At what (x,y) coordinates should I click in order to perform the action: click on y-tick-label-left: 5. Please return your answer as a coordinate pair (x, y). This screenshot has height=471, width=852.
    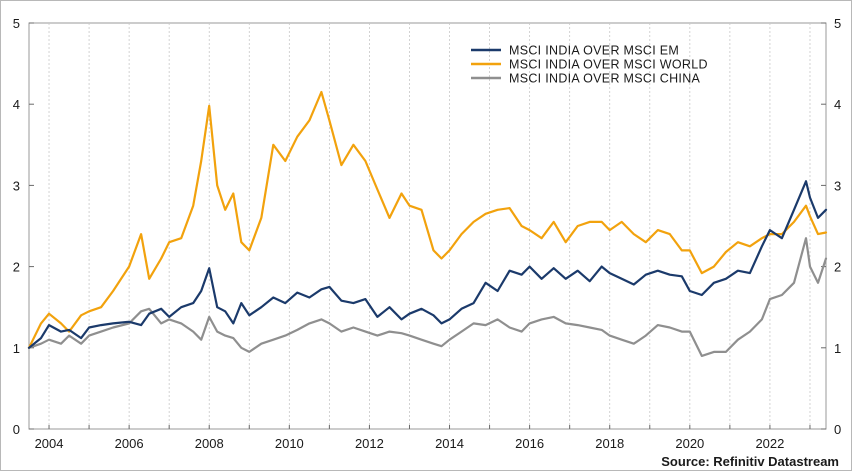
    Looking at the image, I should click on (16, 23).